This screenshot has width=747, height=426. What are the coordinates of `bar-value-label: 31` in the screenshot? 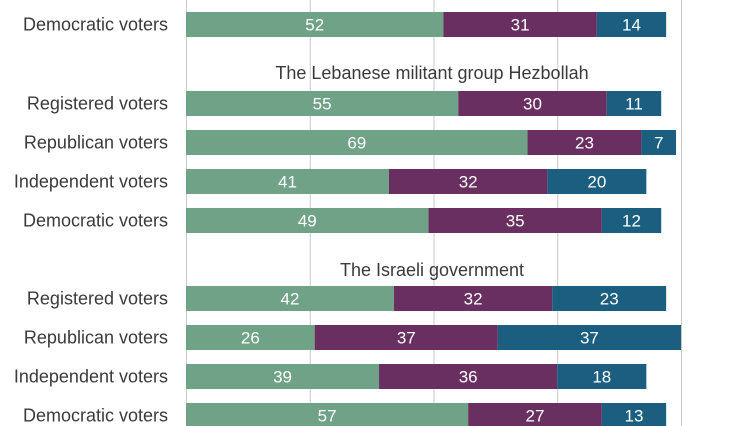 It's located at (520, 25).